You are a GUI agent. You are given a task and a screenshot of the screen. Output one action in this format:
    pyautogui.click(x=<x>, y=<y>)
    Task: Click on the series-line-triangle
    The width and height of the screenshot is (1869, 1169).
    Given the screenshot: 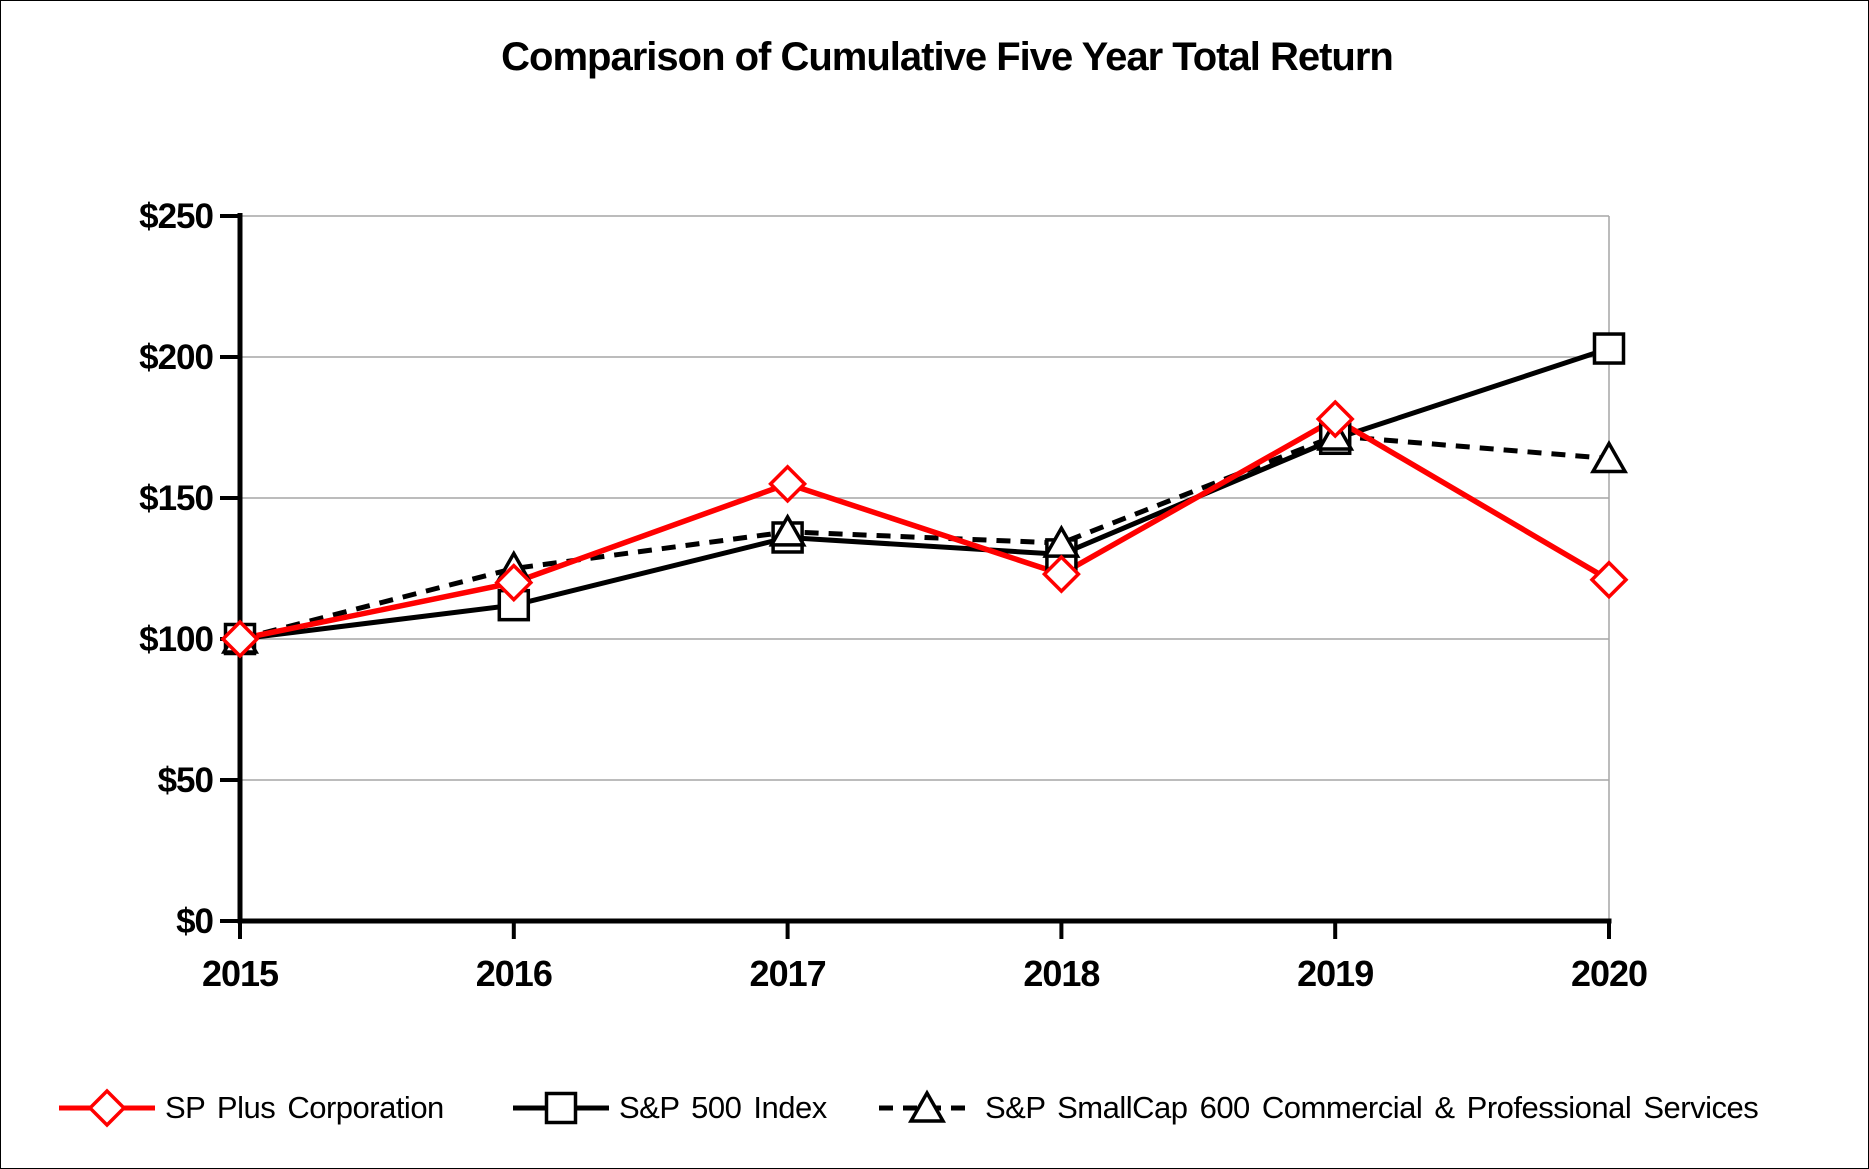 What is the action you would take?
    pyautogui.click(x=924, y=537)
    